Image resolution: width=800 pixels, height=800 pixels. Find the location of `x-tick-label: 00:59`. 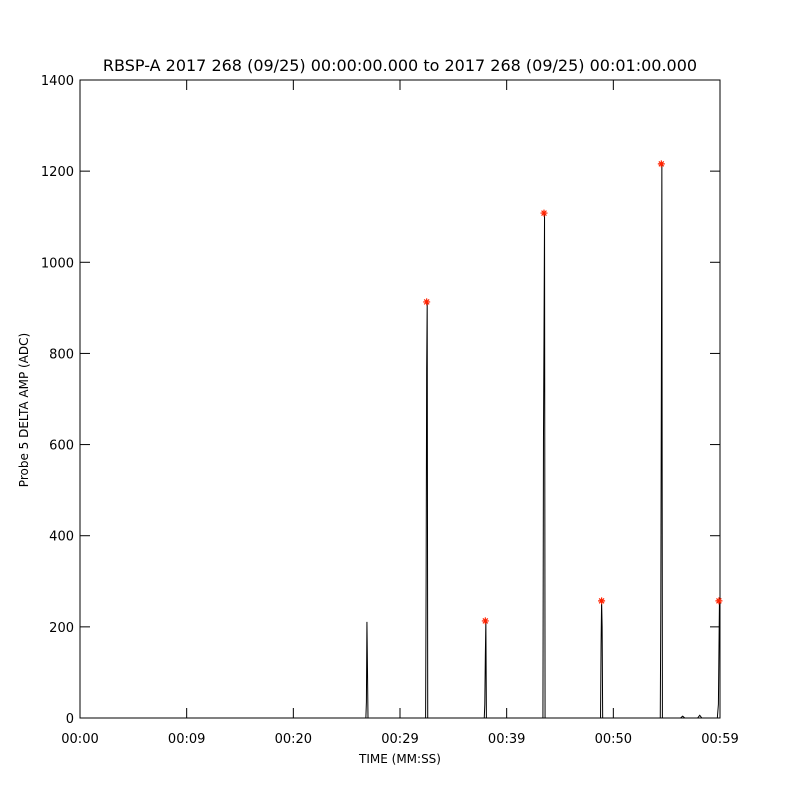

x-tick-label: 00:59 is located at coordinates (719, 739).